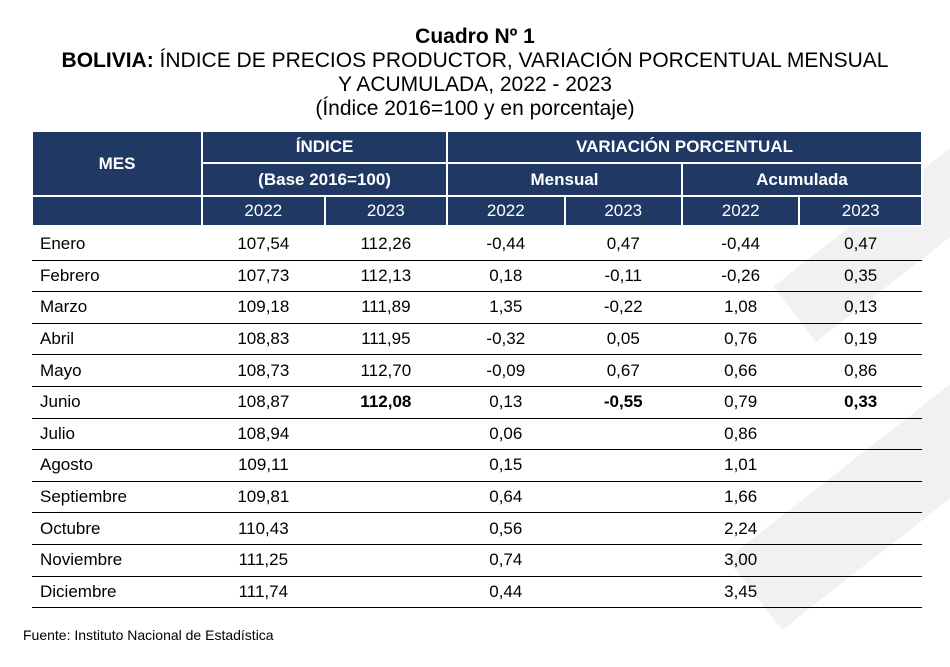 This screenshot has width=950, height=667. Describe the element at coordinates (263, 370) in the screenshot. I see `cell-indice-2022: 108,73` at that location.